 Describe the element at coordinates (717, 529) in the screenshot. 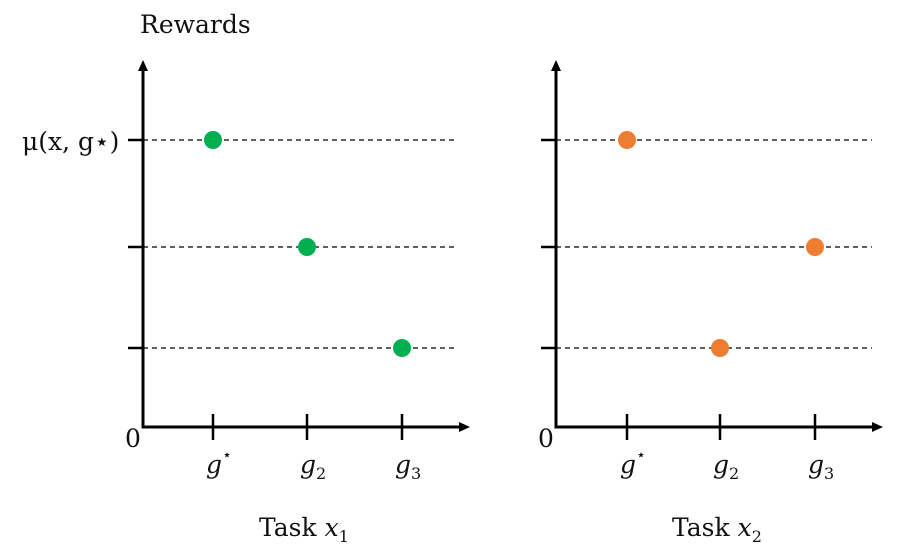

I see `panel-title: Task x2` at that location.